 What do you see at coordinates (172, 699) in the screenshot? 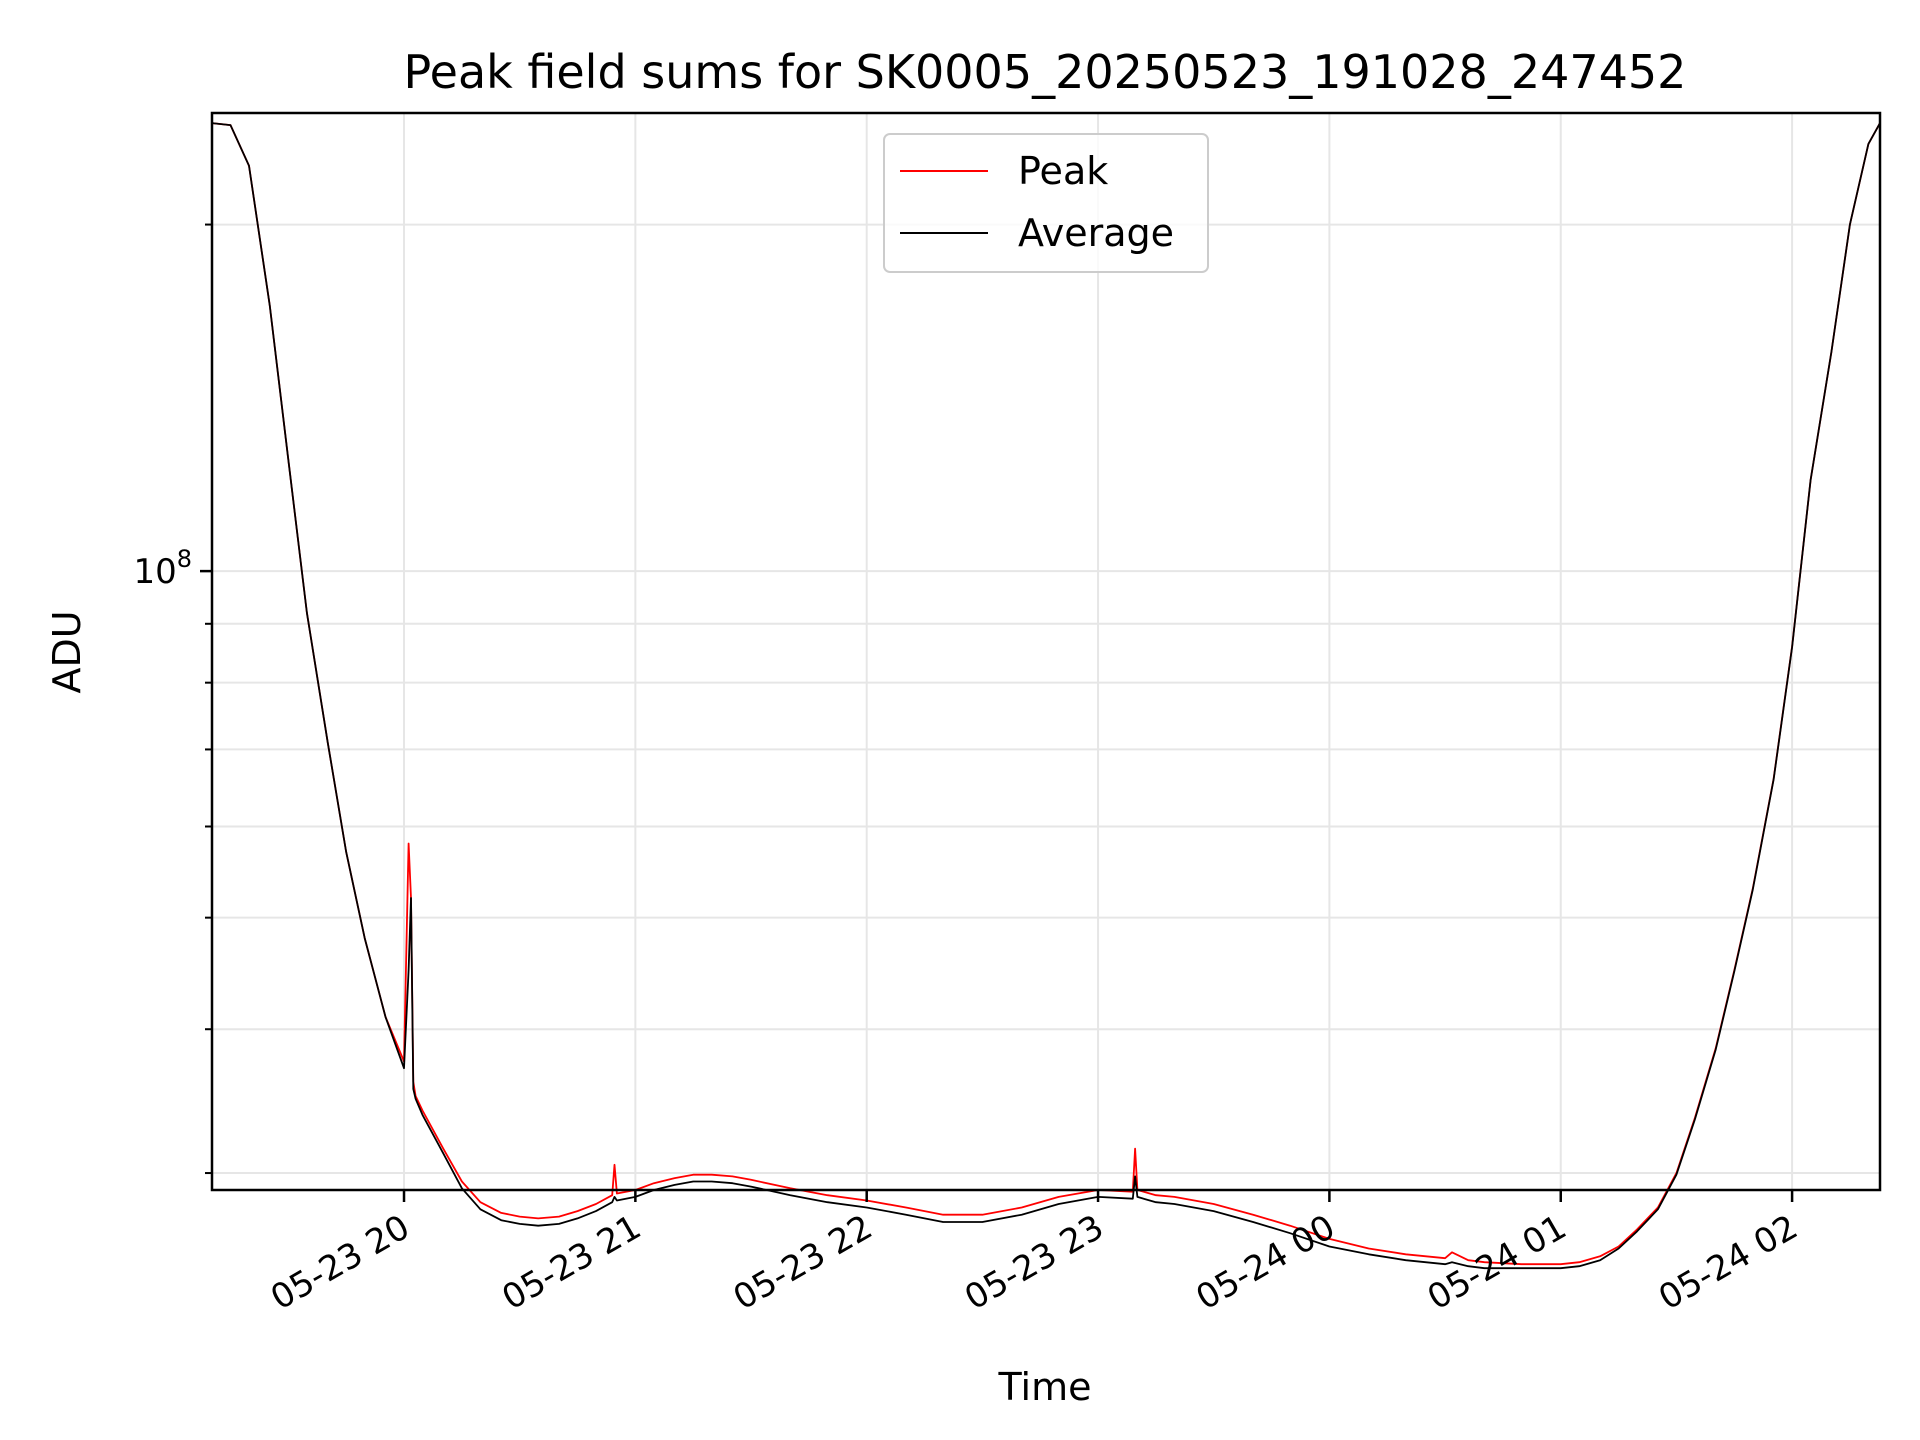
I see `y-axis: 108` at bounding box center [172, 699].